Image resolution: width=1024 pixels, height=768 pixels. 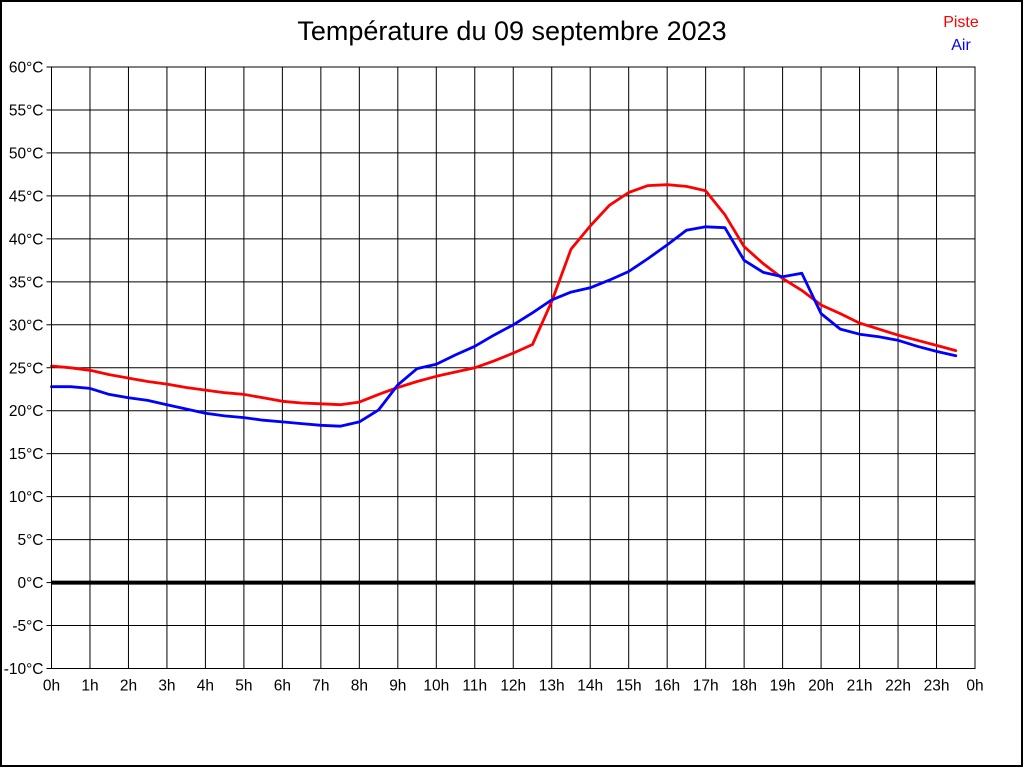 I want to click on x-tick-label: 4h, so click(x=205, y=686).